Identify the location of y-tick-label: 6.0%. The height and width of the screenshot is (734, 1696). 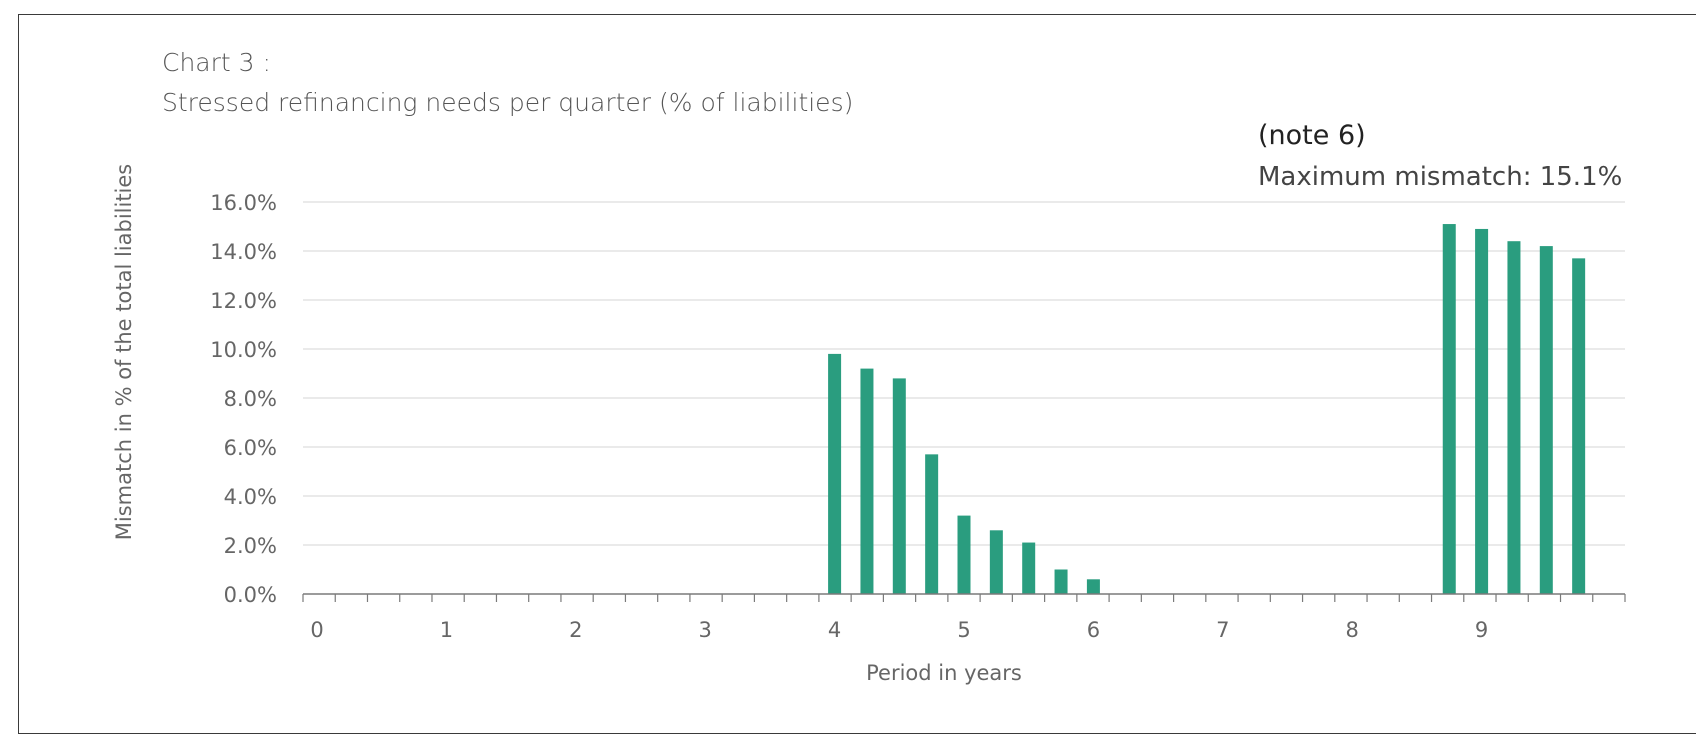
(250, 448).